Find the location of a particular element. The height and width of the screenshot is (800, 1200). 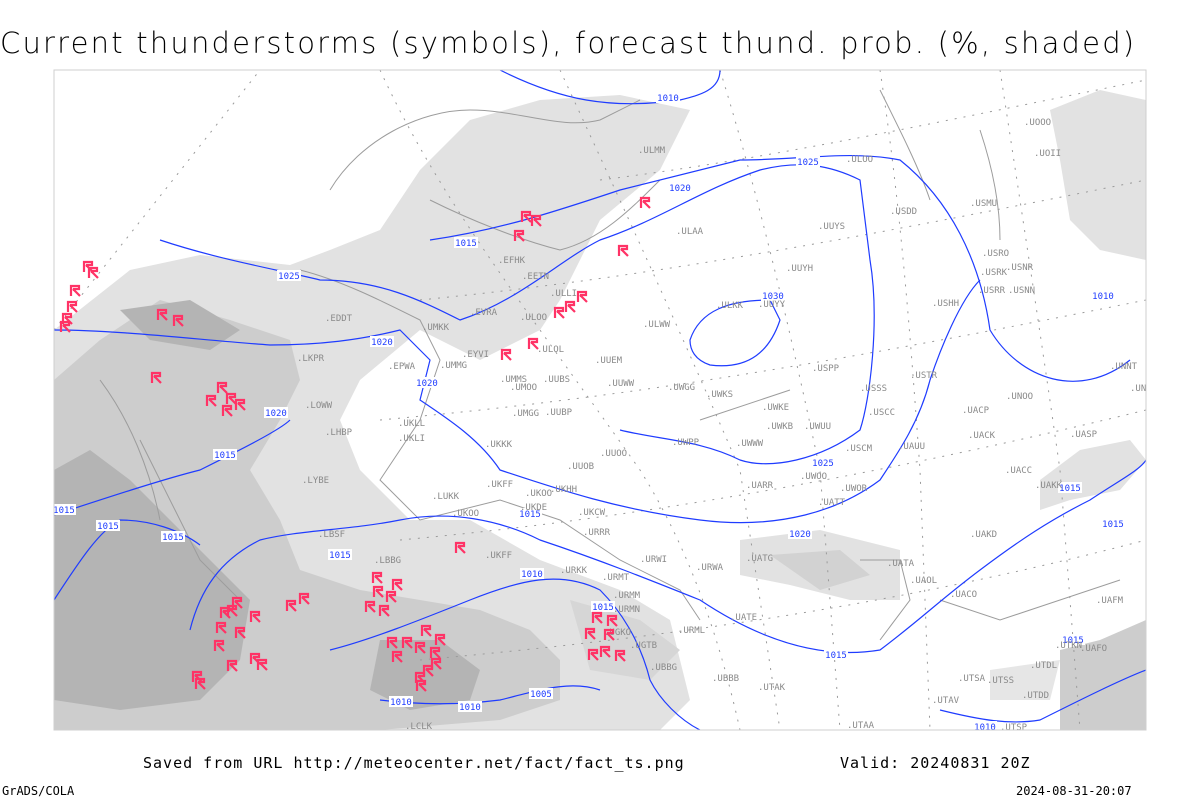

station-label: .UACO is located at coordinates (963, 595).